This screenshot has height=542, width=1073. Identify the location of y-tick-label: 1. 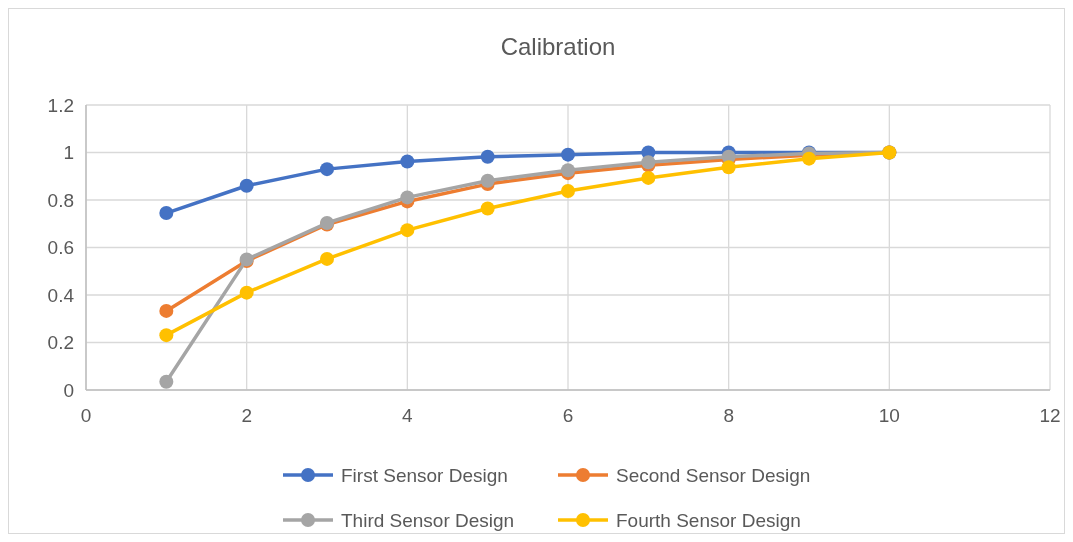
(68, 153).